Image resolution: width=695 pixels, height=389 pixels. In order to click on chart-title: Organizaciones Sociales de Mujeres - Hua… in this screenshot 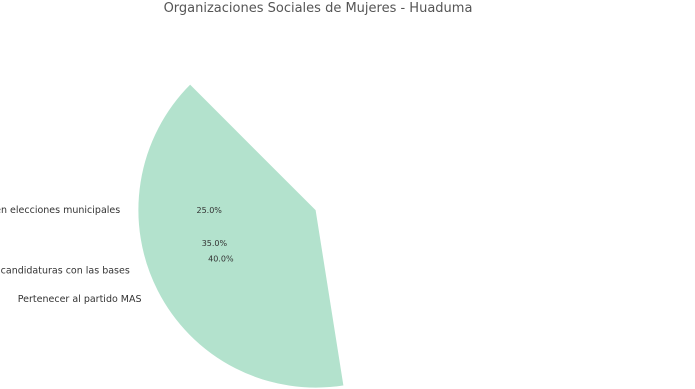, I will do `click(318, 8)`.